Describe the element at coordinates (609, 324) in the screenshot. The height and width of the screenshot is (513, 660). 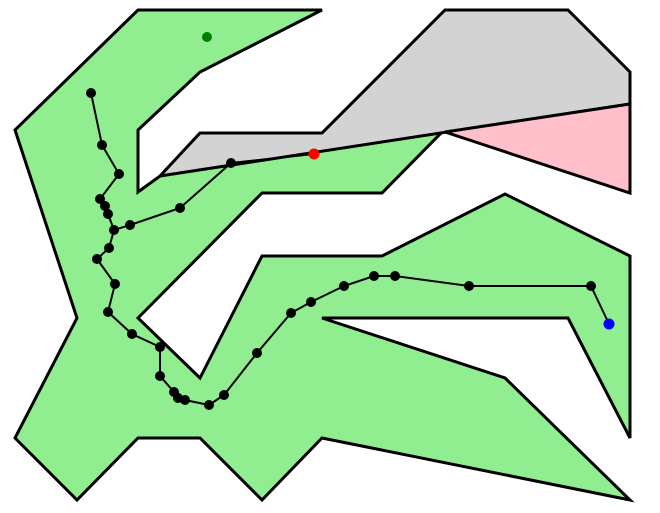
I see `blue-point-marker` at that location.